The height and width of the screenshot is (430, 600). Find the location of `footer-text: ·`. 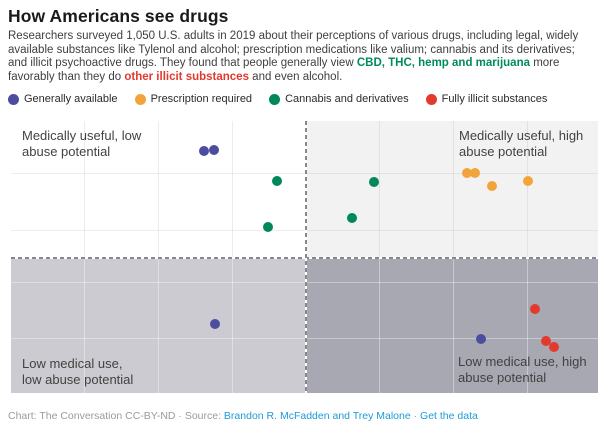

footer-text: · is located at coordinates (415, 416).